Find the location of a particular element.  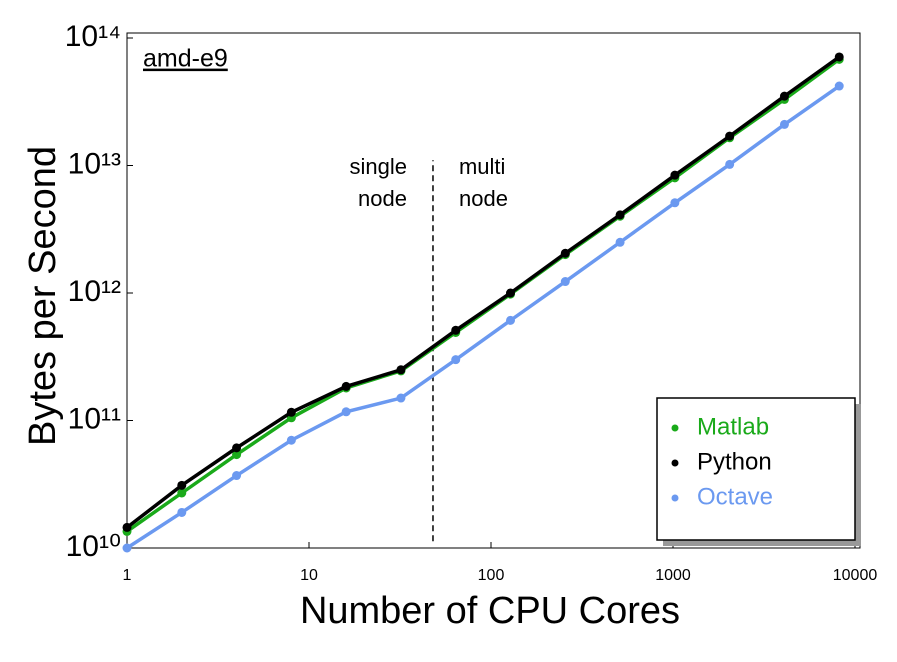

y-tick-label: 10¹² is located at coordinates (94, 291).